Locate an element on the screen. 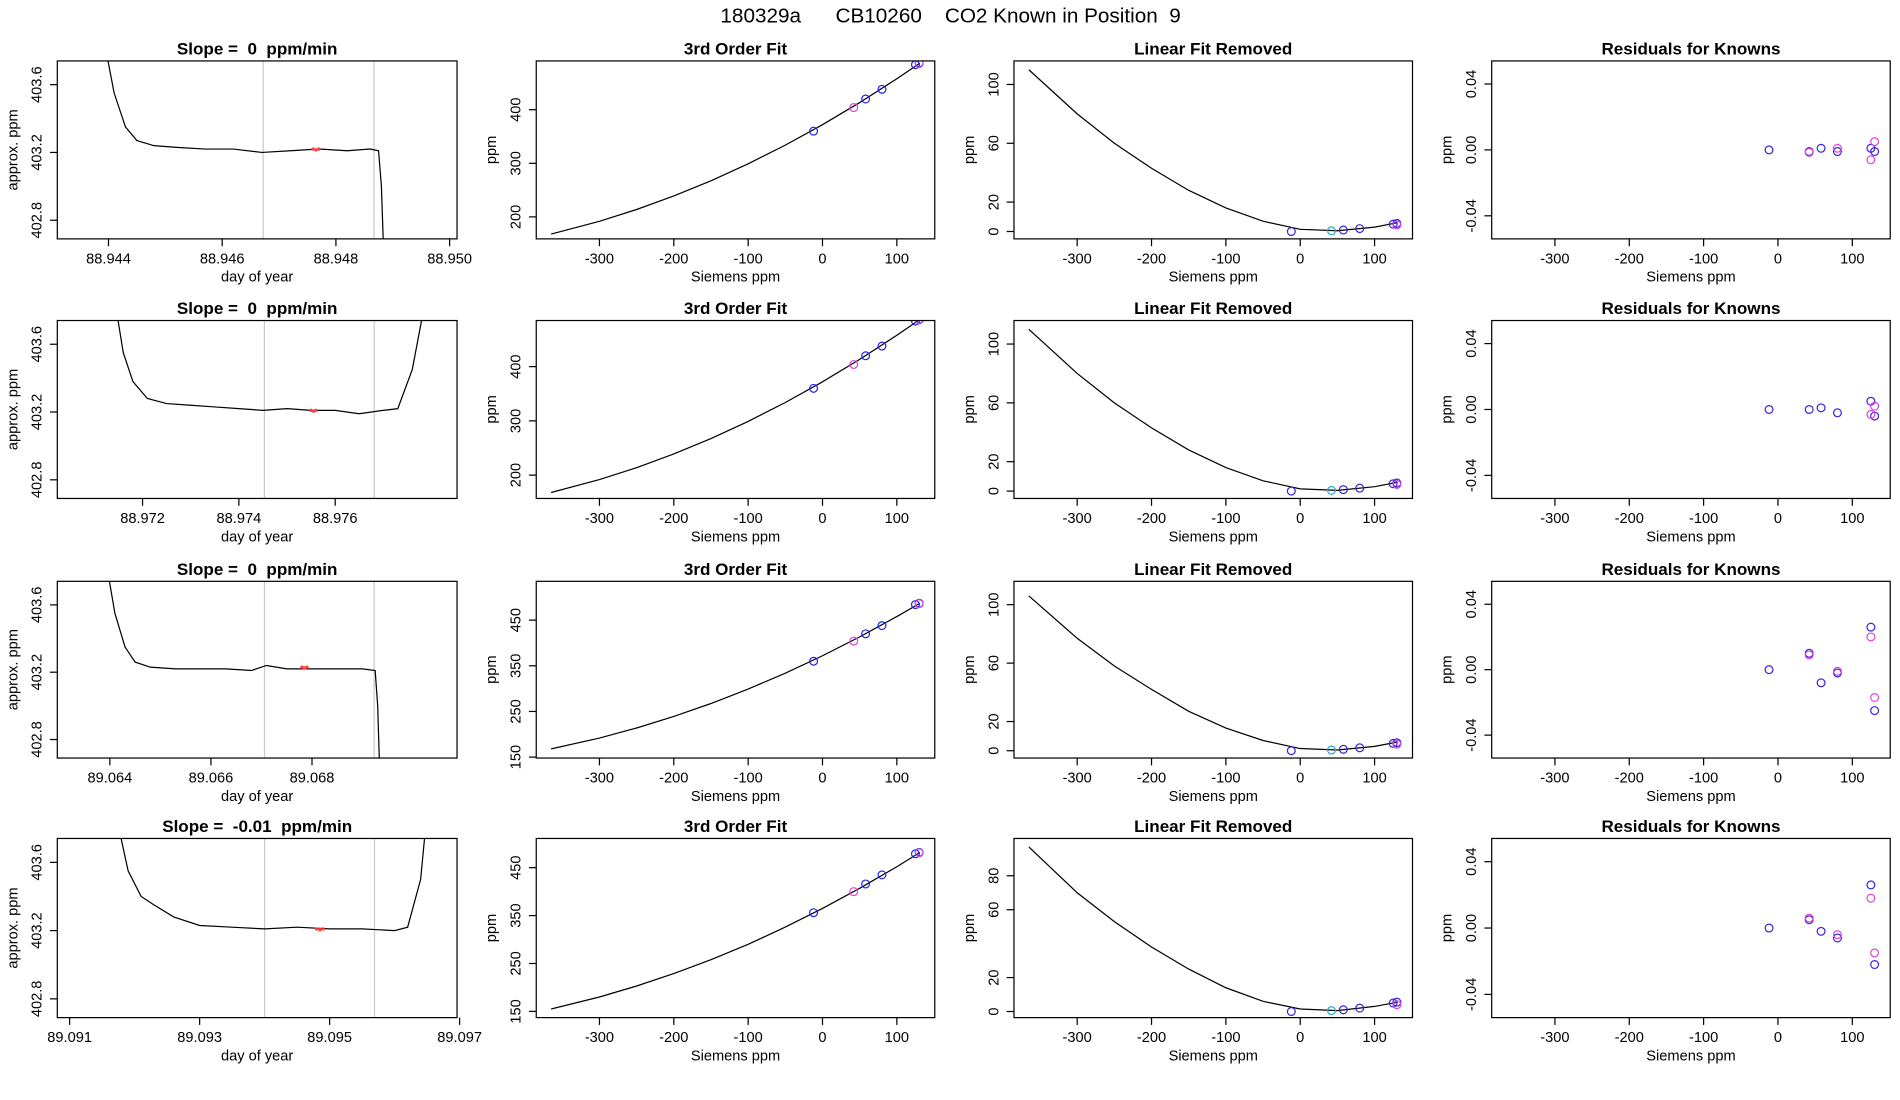 The width and height of the screenshot is (1900, 1100). y-tick-label: 150 is located at coordinates (517, 757).